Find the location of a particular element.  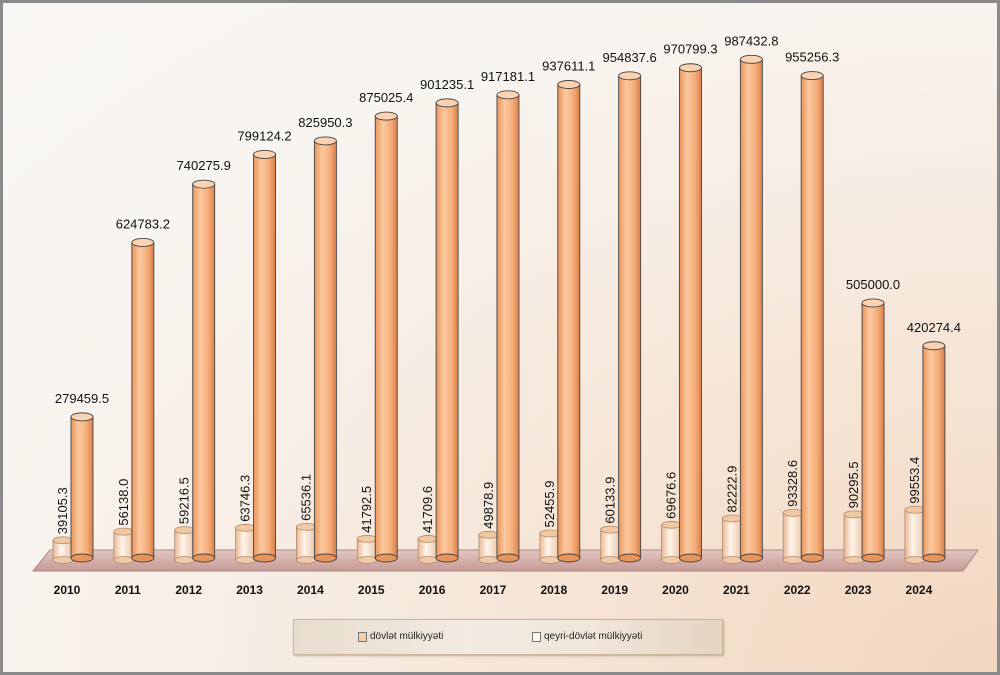

x-tick-2017: 2017 is located at coordinates (493, 590).